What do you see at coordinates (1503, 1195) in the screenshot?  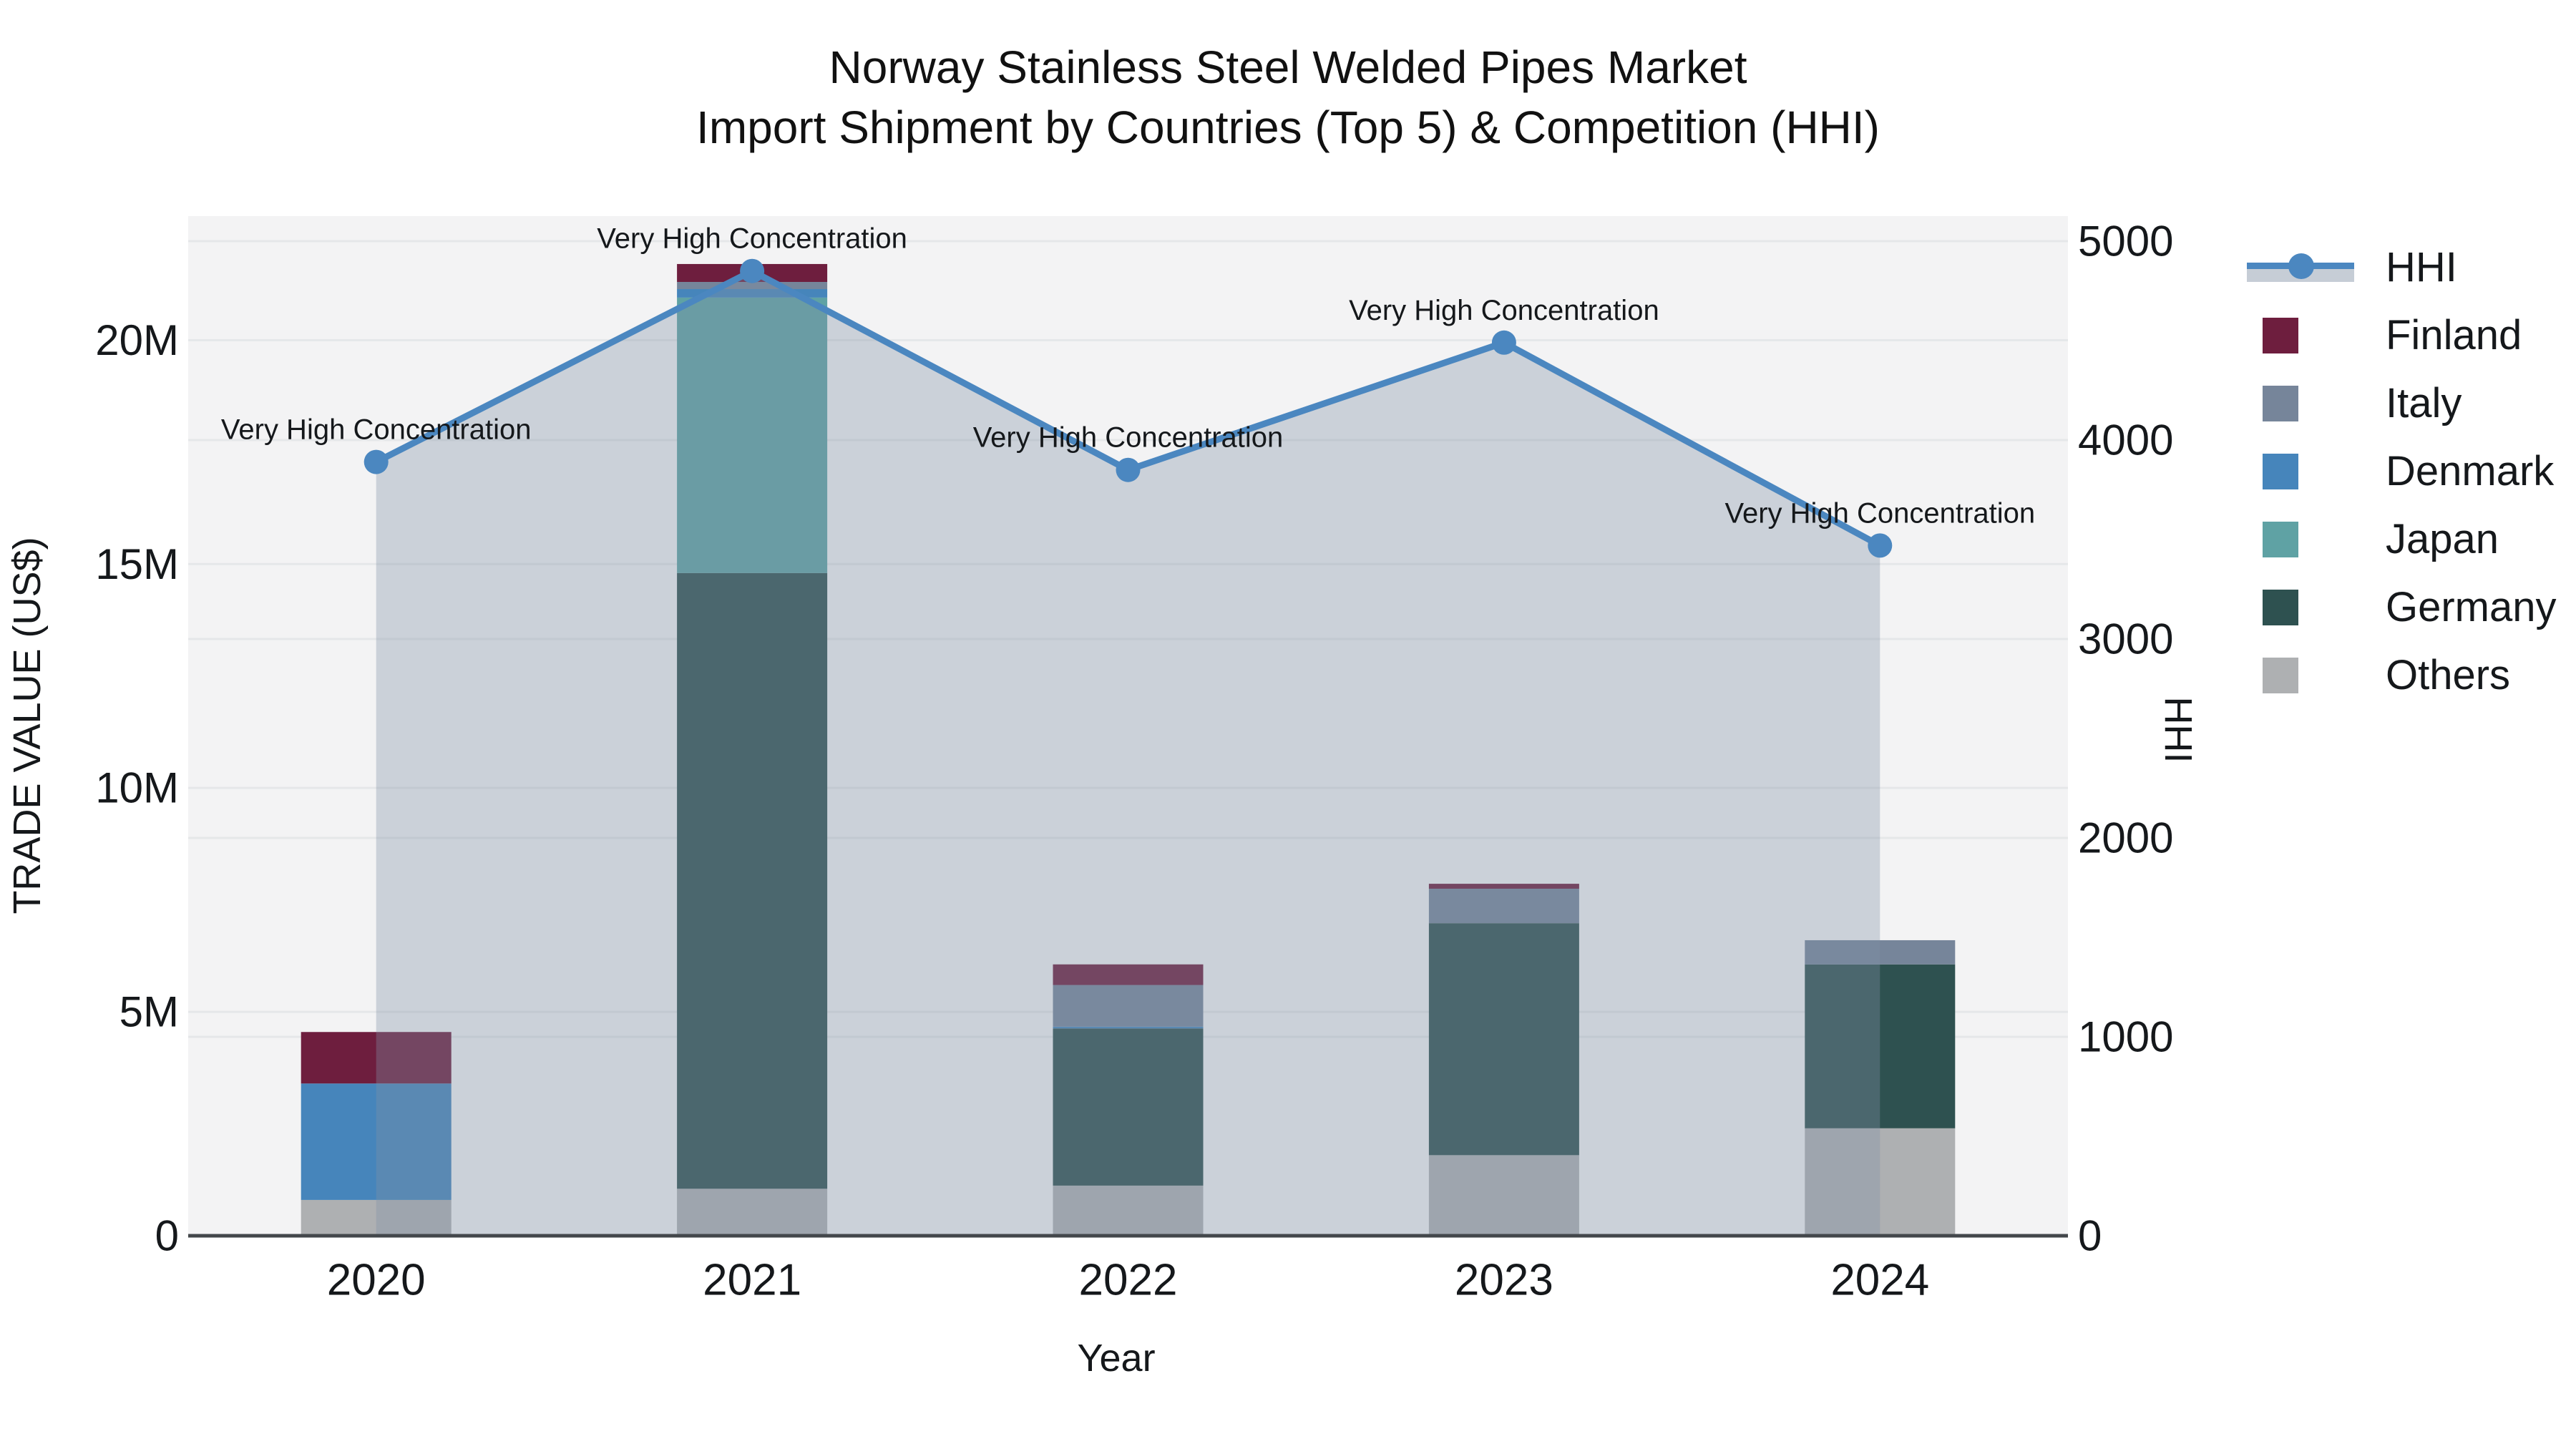 I see `bar-segment-others-2023` at bounding box center [1503, 1195].